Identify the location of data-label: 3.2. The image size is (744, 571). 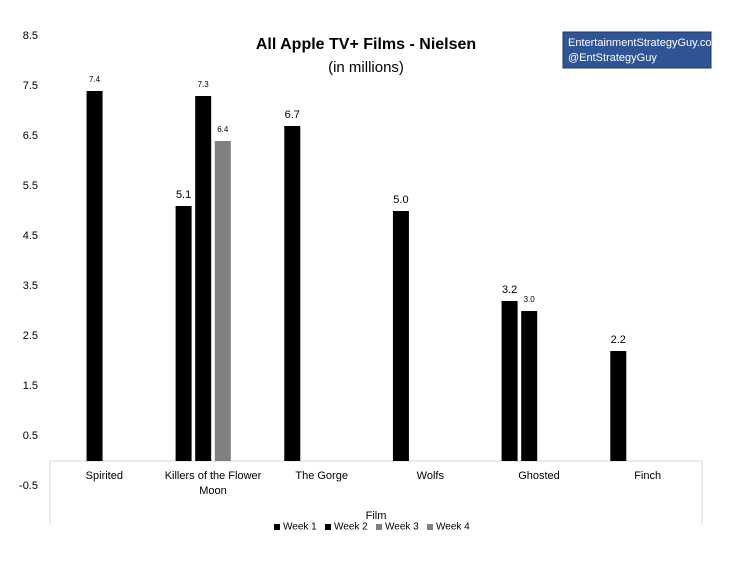
(509, 290).